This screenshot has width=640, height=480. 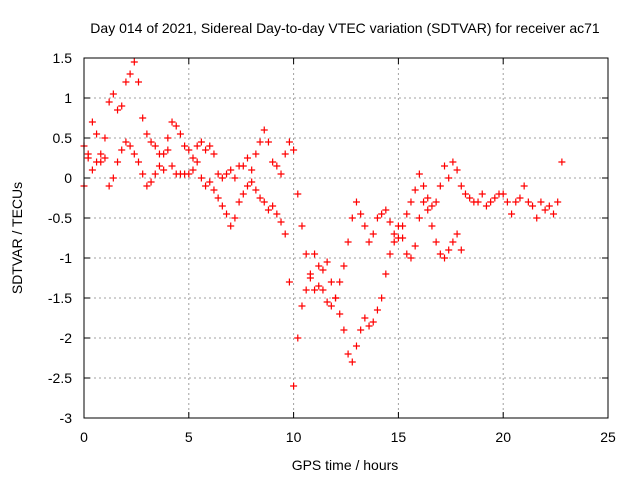 What do you see at coordinates (345, 465) in the screenshot?
I see `x-axis-label: GPS time / hours` at bounding box center [345, 465].